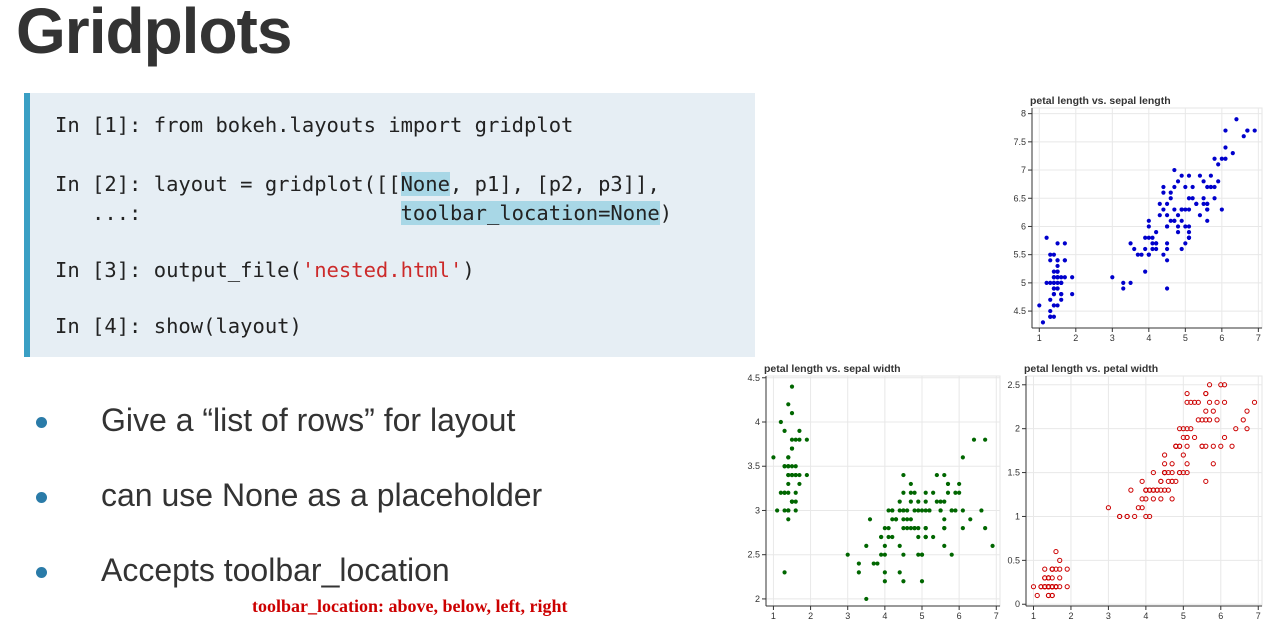 Image resolution: width=1275 pixels, height=627 pixels. I want to click on x-tick-label: 6, so click(1220, 616).